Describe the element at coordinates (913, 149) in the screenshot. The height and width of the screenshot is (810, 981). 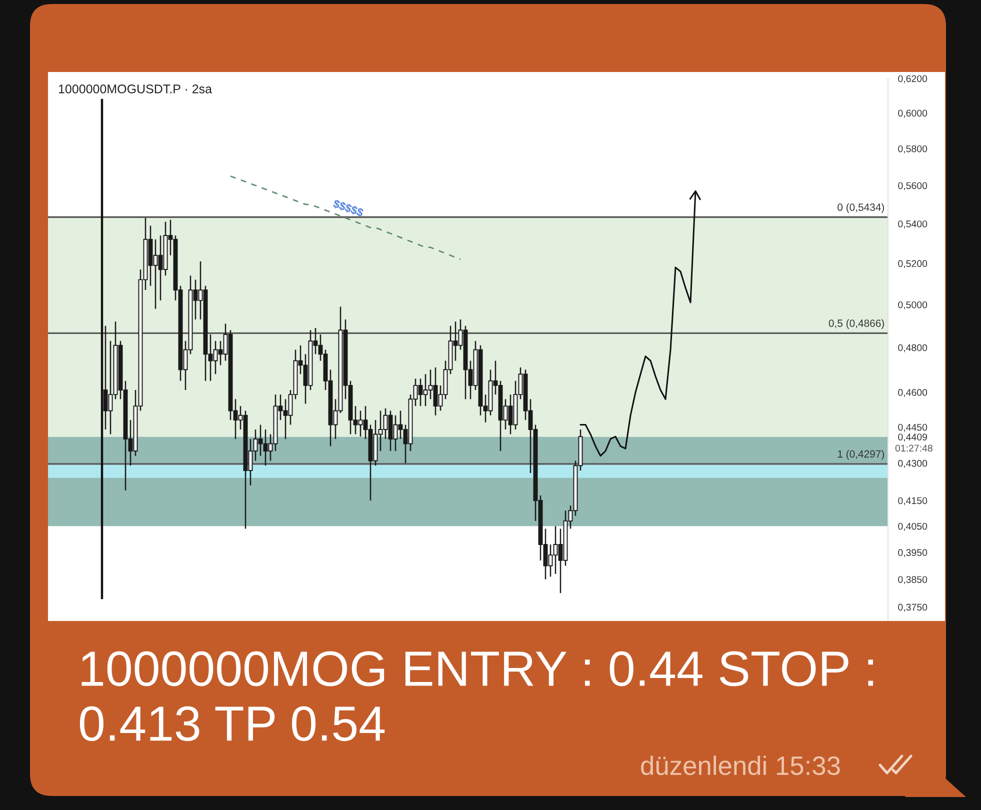
I see `y-tick-label: 0,5800` at that location.